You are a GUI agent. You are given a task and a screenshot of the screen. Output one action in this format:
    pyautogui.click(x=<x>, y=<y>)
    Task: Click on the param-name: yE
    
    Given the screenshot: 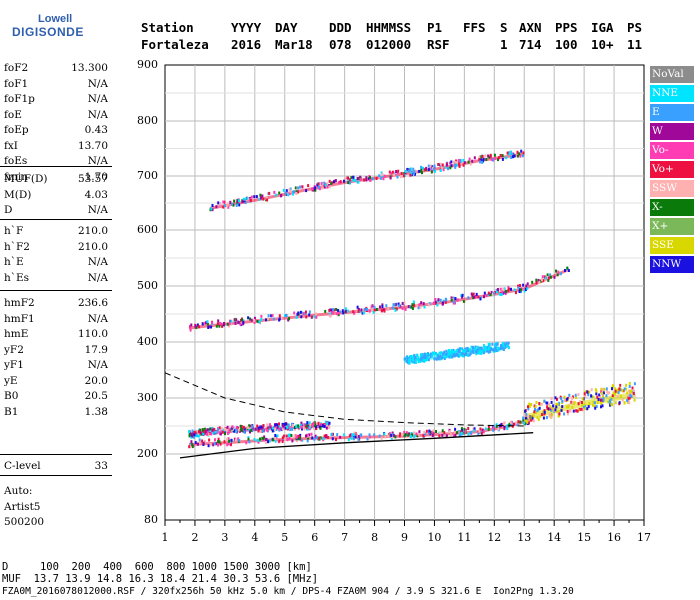 What is the action you would take?
    pyautogui.click(x=11, y=380)
    